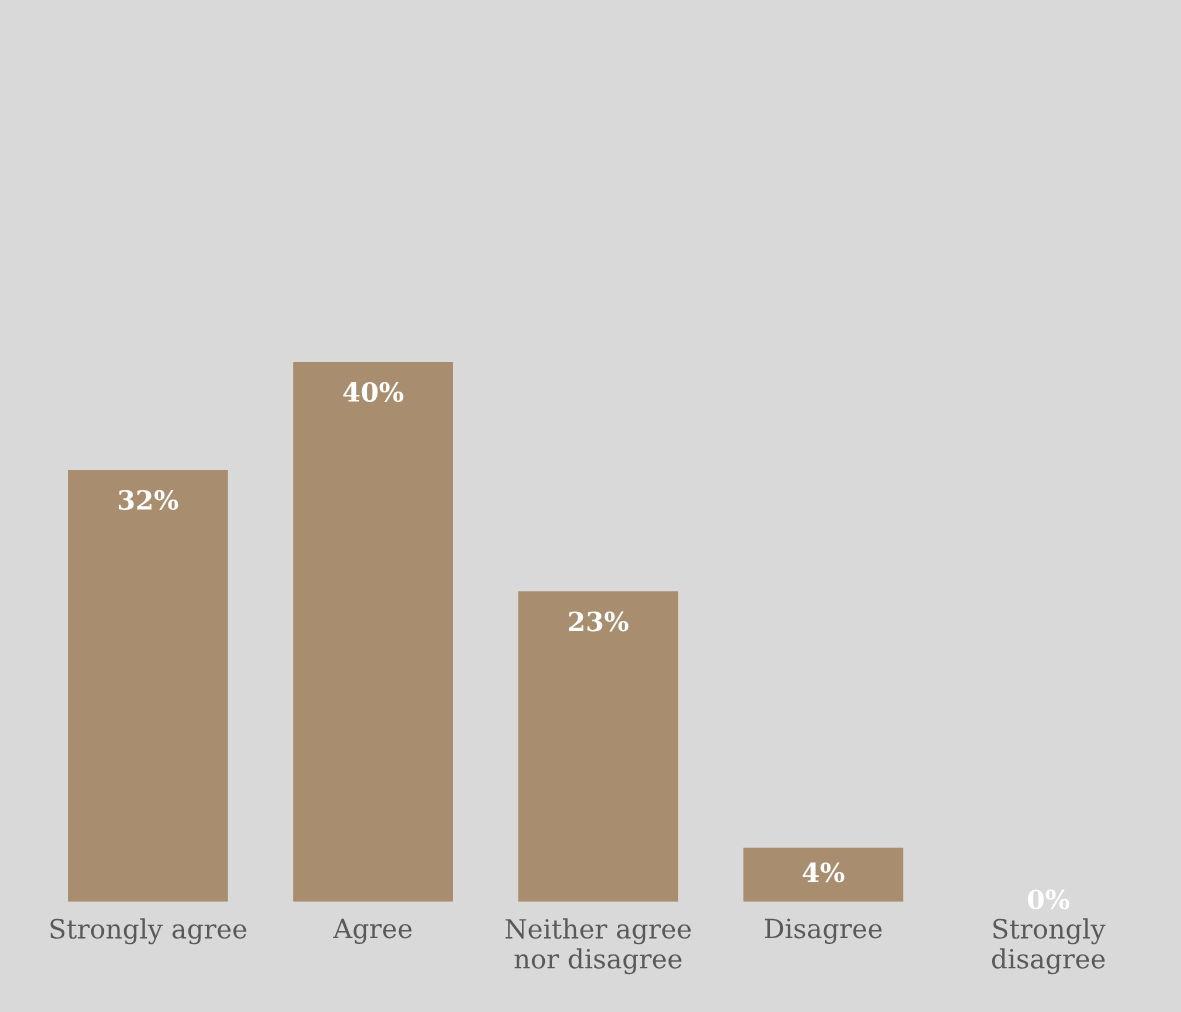 This screenshot has height=1012, width=1181. I want to click on data-label: 4%, so click(823, 872).